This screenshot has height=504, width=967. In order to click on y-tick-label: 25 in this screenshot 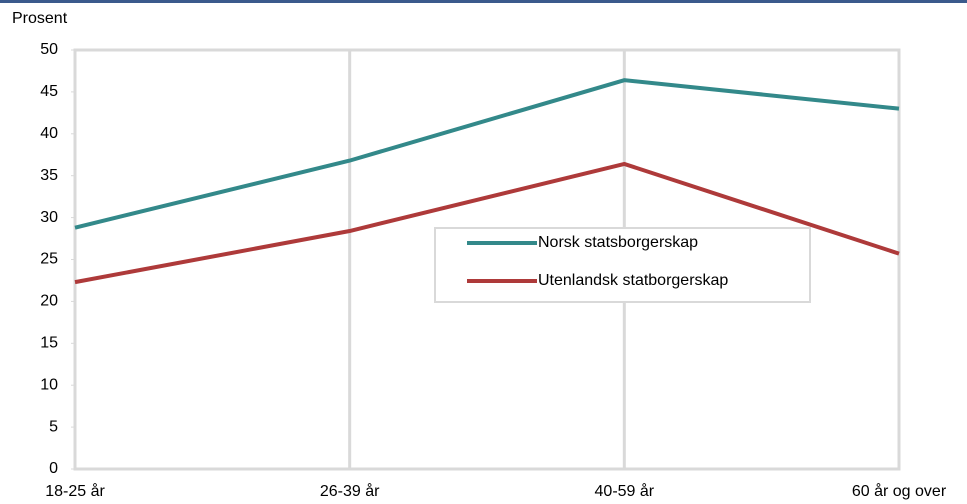, I will do `click(49, 259)`.